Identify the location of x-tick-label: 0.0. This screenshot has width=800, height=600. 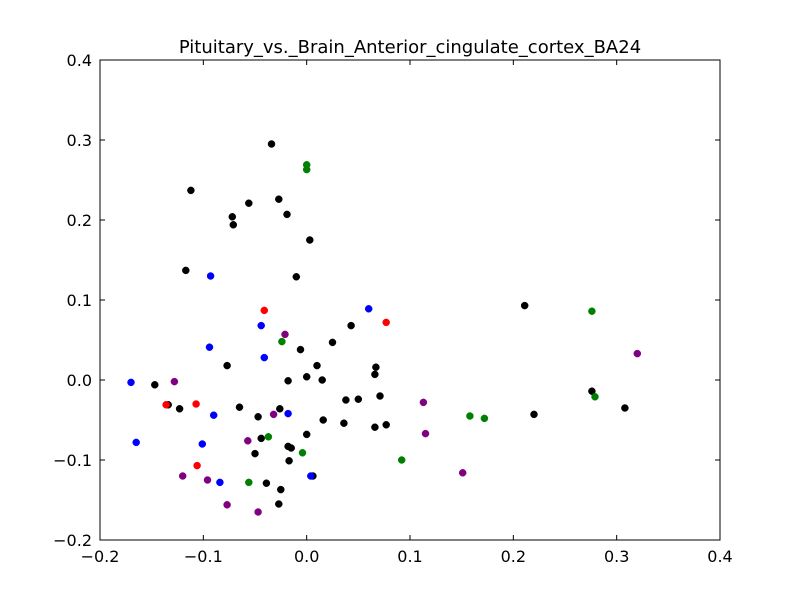
(306, 556).